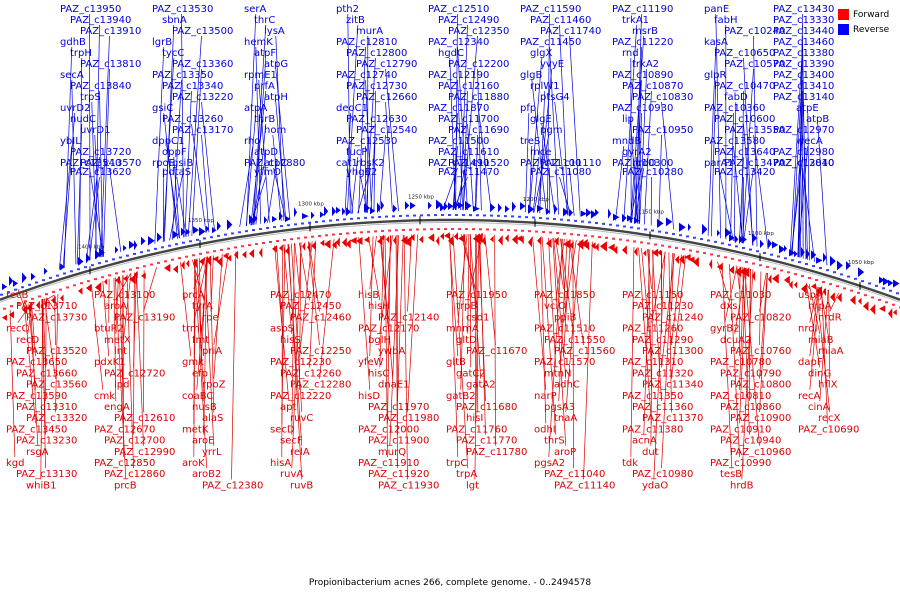 This screenshot has height=600, width=900. Describe the element at coordinates (726, 20) in the screenshot. I see `reverse-gene-label: fabH` at that location.